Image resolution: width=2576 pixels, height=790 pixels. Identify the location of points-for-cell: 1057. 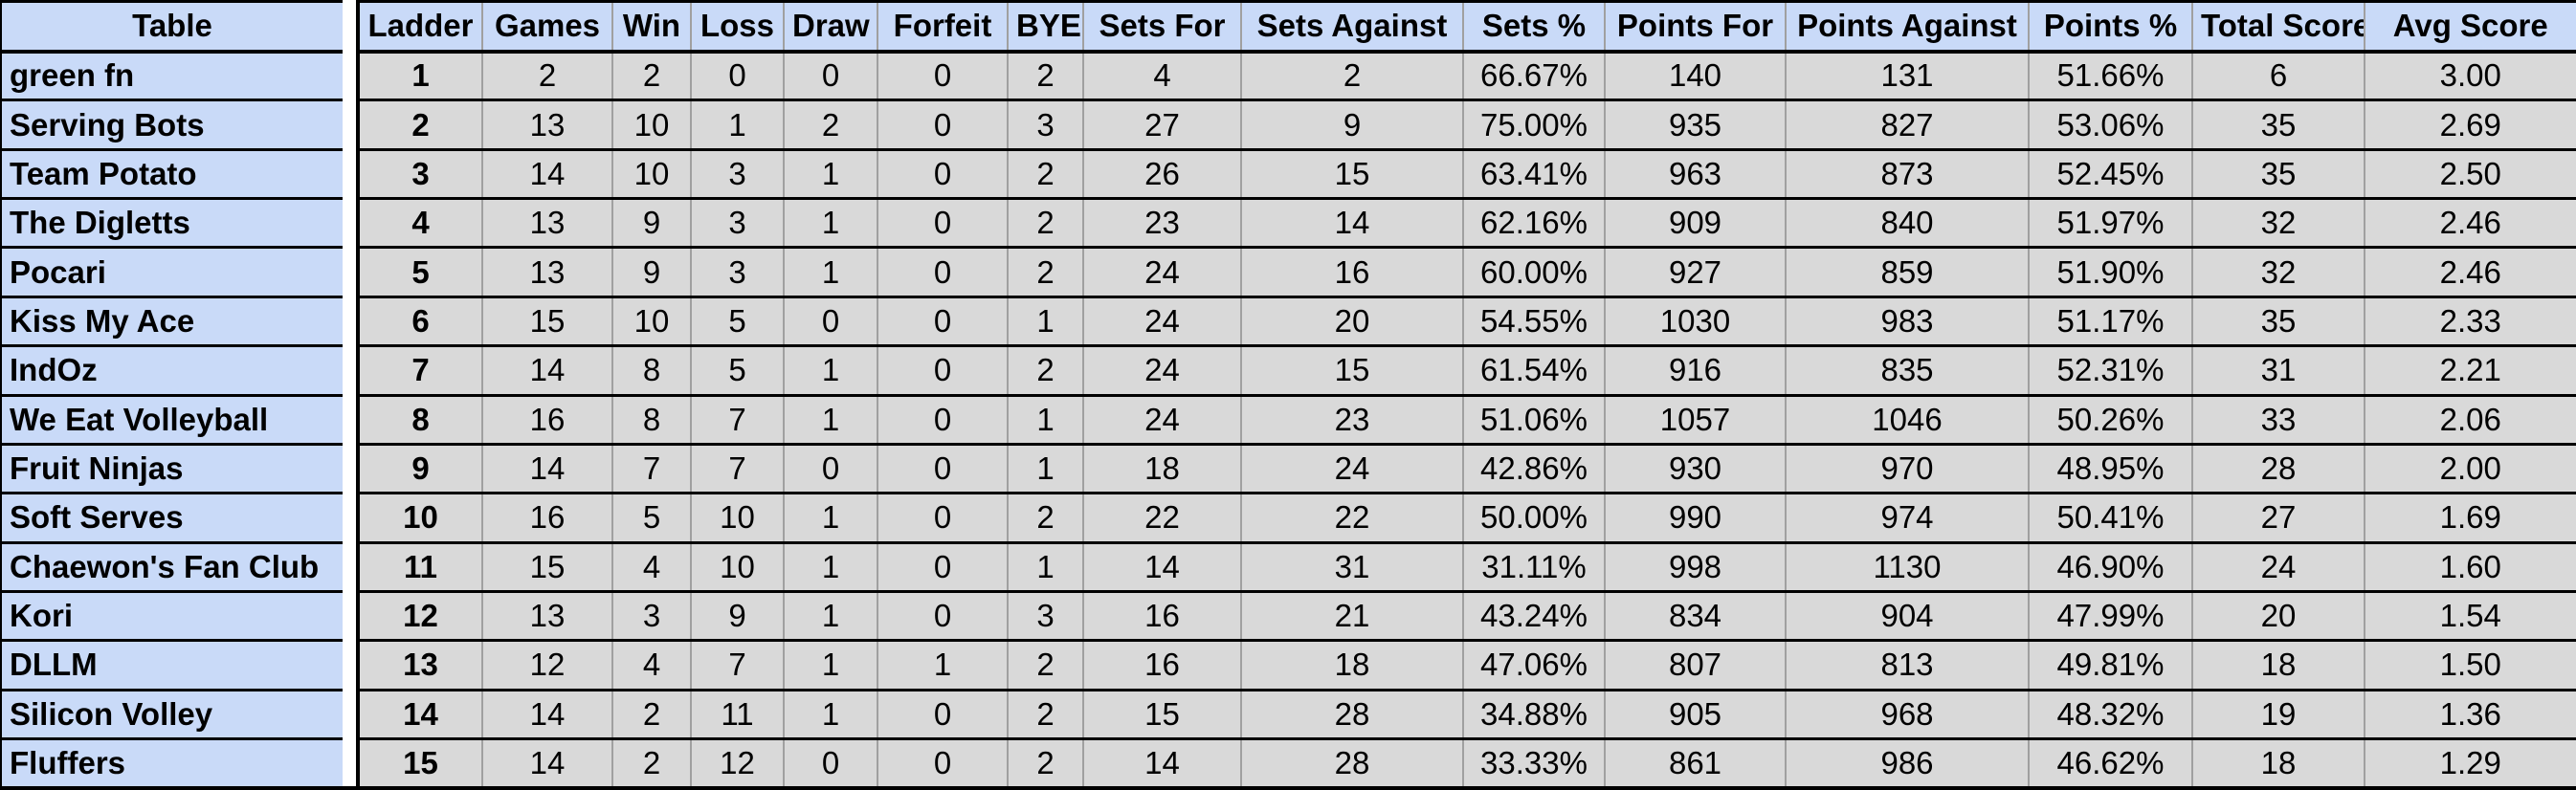
(1696, 420).